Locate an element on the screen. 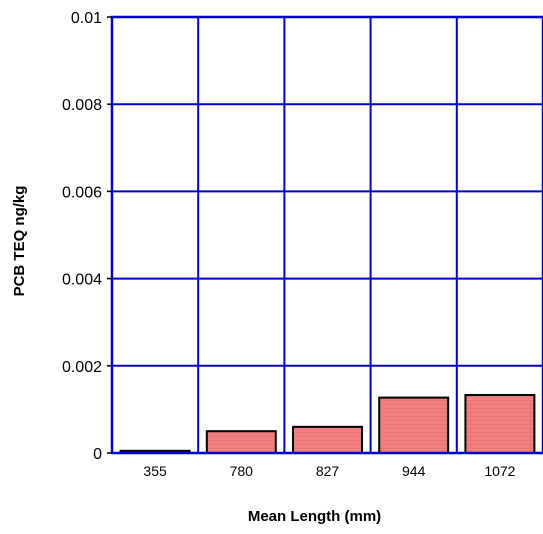 The height and width of the screenshot is (534, 543). bars is located at coordinates (327, 424).